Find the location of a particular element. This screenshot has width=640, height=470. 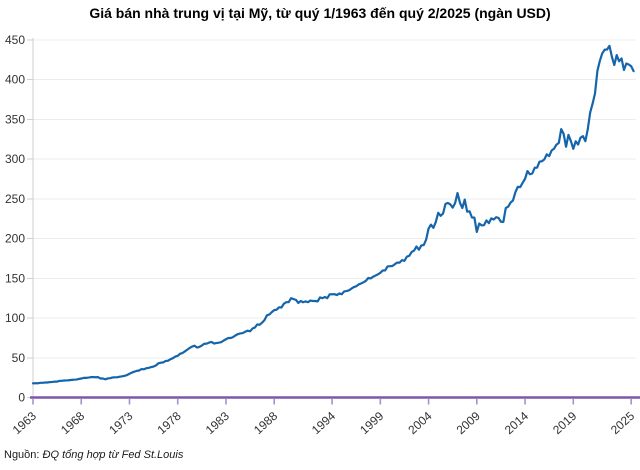

x-tick-label: 1968 is located at coordinates (72, 423).